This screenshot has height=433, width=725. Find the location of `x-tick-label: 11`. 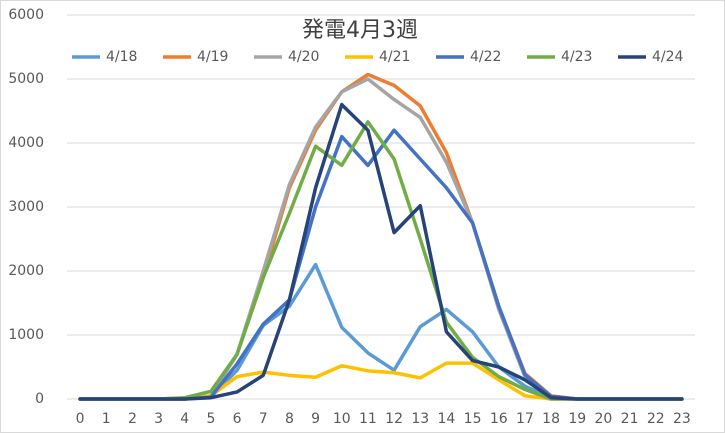

x-tick-label: 11 is located at coordinates (368, 419).